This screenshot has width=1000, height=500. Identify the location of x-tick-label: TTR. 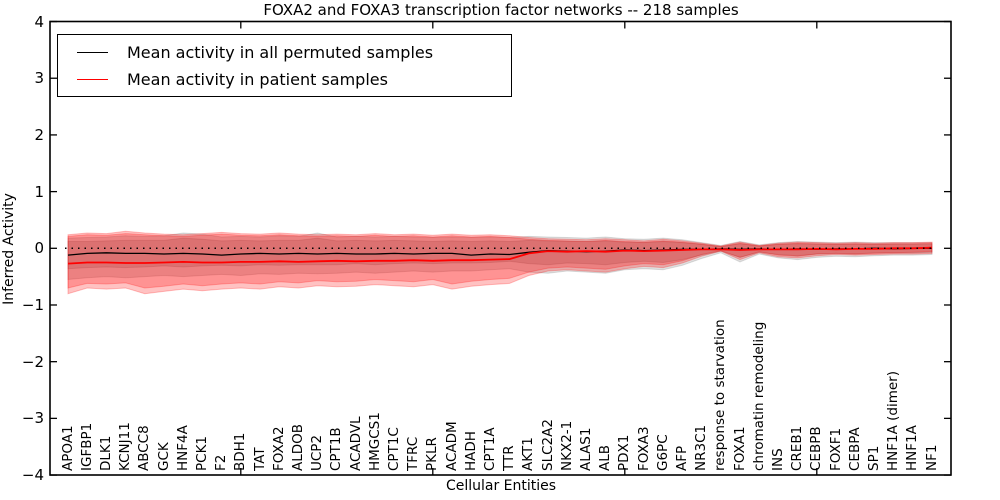
(509, 458).